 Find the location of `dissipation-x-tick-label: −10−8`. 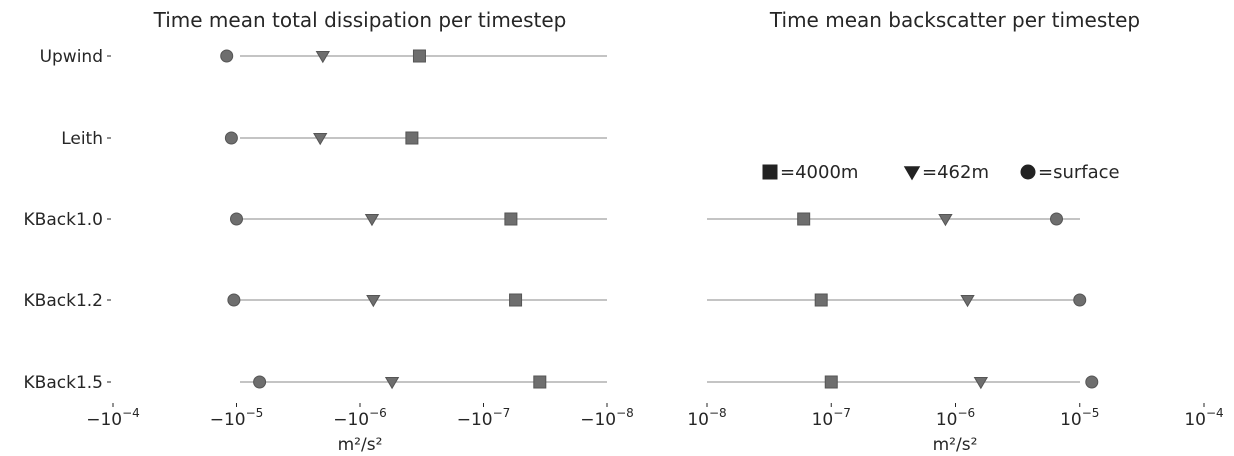

dissipation-x-tick-label: −10−8 is located at coordinates (607, 418).